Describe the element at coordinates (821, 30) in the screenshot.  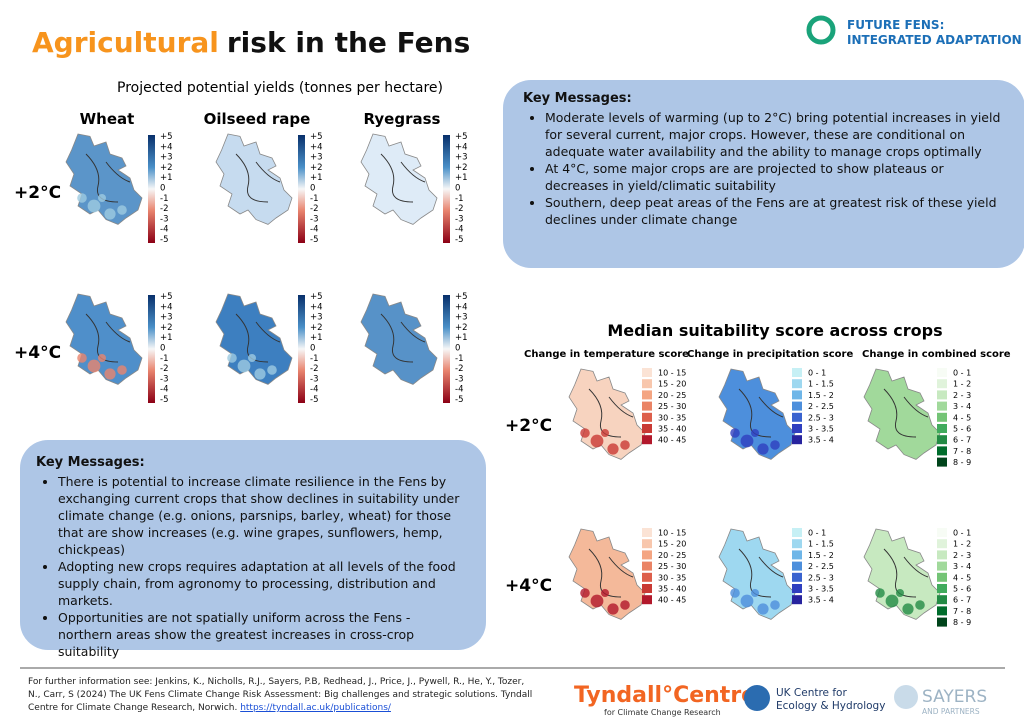
I see `logo-ring` at that location.